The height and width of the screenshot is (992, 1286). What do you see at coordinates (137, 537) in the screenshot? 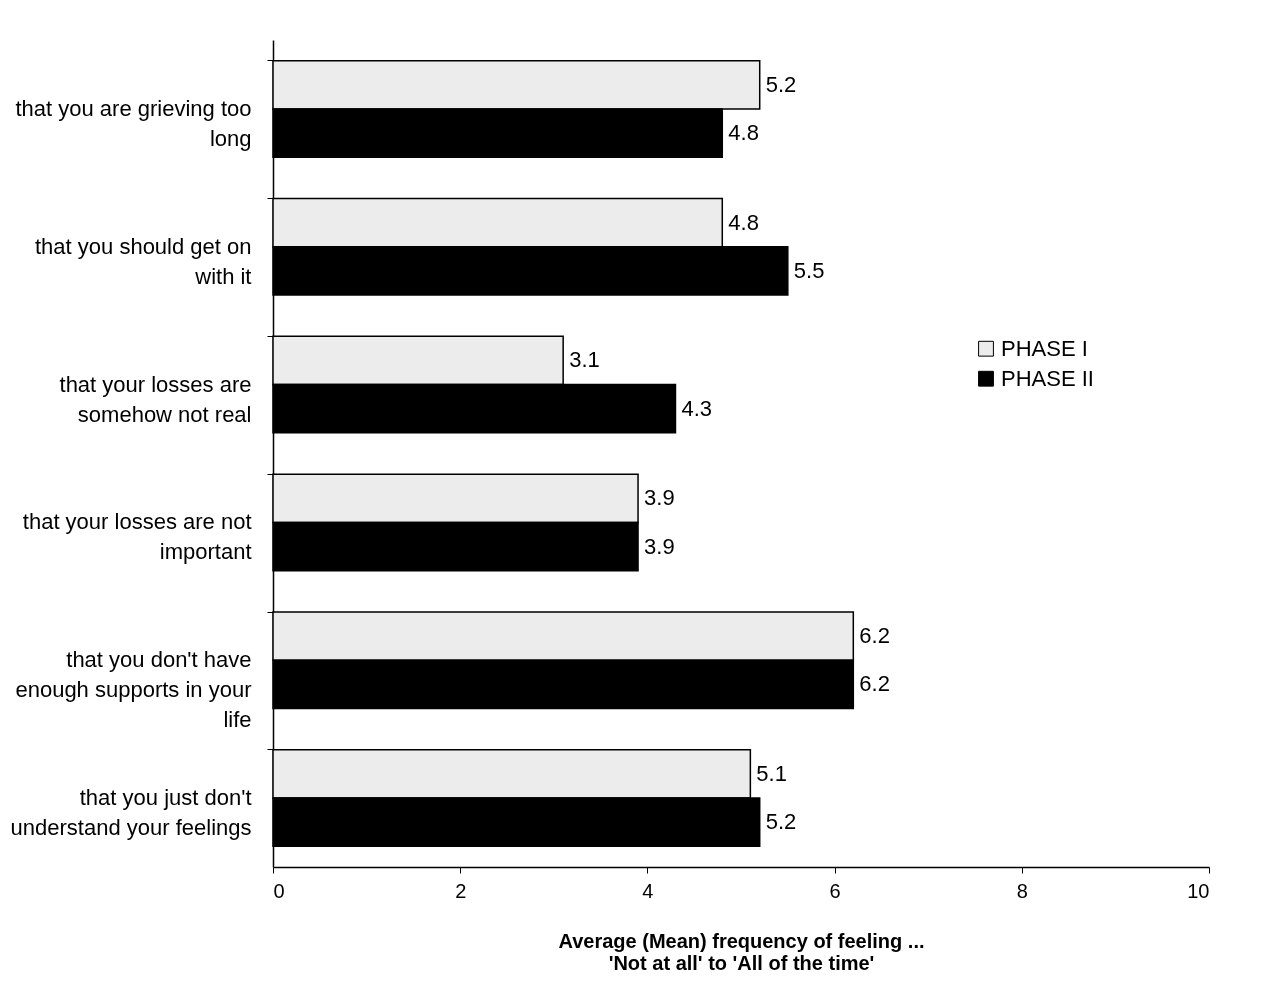
I see `y-tick-label: that your losses are not important` at bounding box center [137, 537].